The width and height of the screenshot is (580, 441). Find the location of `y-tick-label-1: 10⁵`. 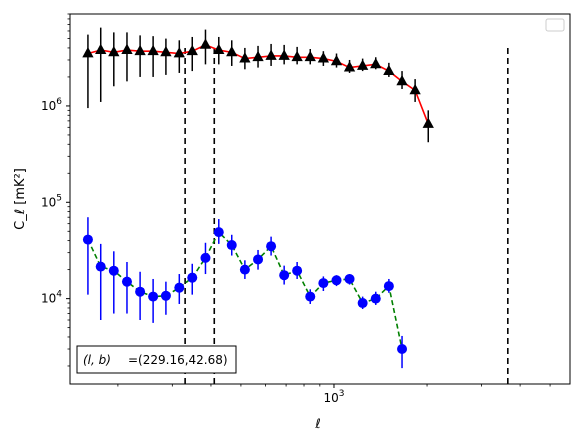

y-tick-label-1: 10⁵ is located at coordinates (51, 201).